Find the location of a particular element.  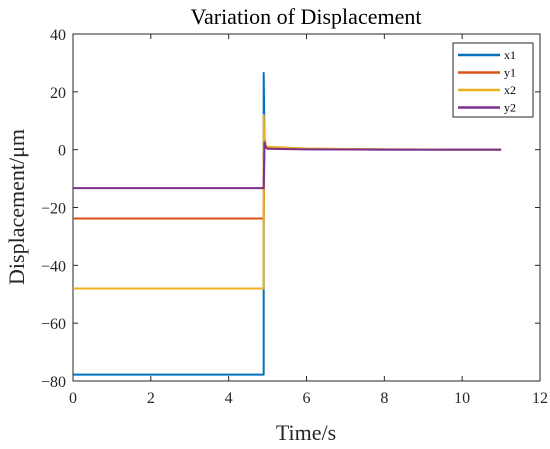

legend-label-y1: y1 is located at coordinates (510, 73).